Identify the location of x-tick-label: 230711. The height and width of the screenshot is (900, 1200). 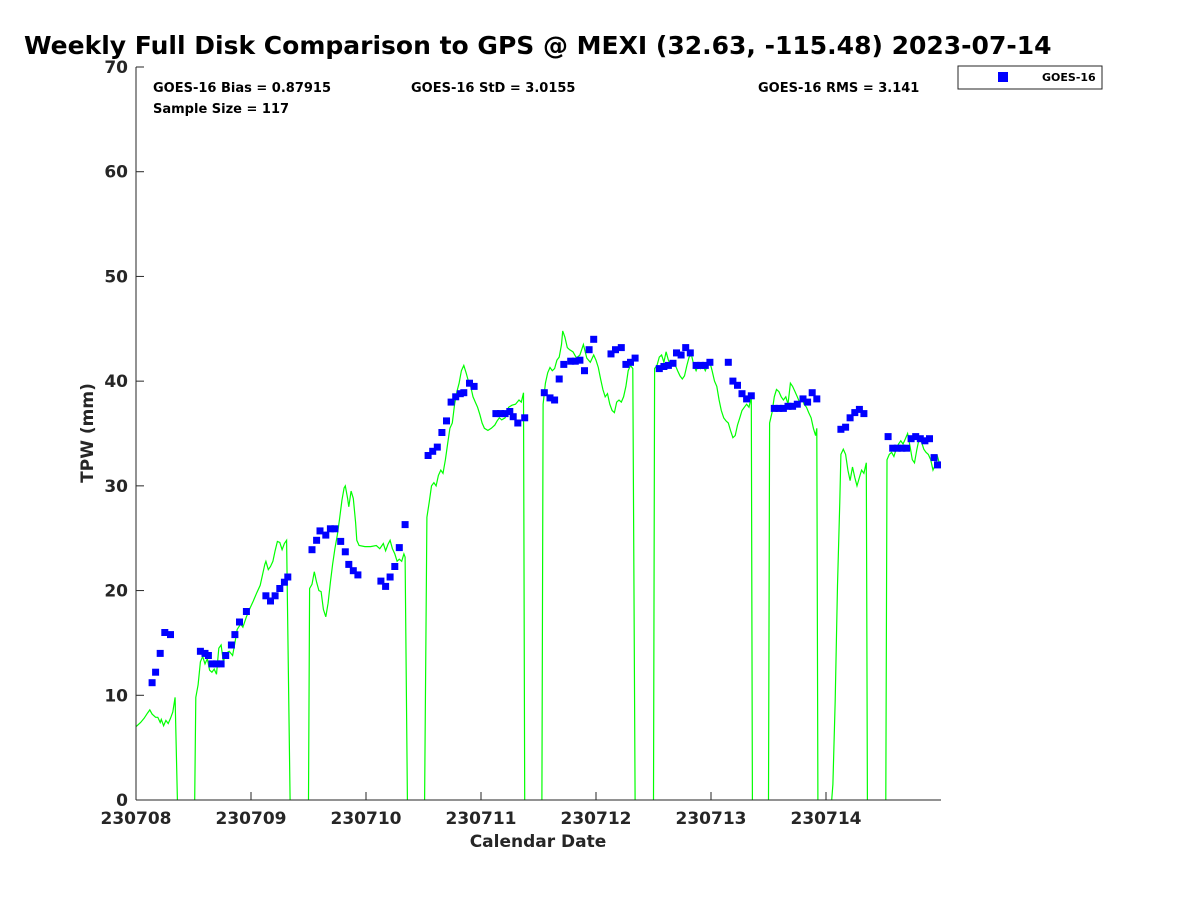
(481, 819).